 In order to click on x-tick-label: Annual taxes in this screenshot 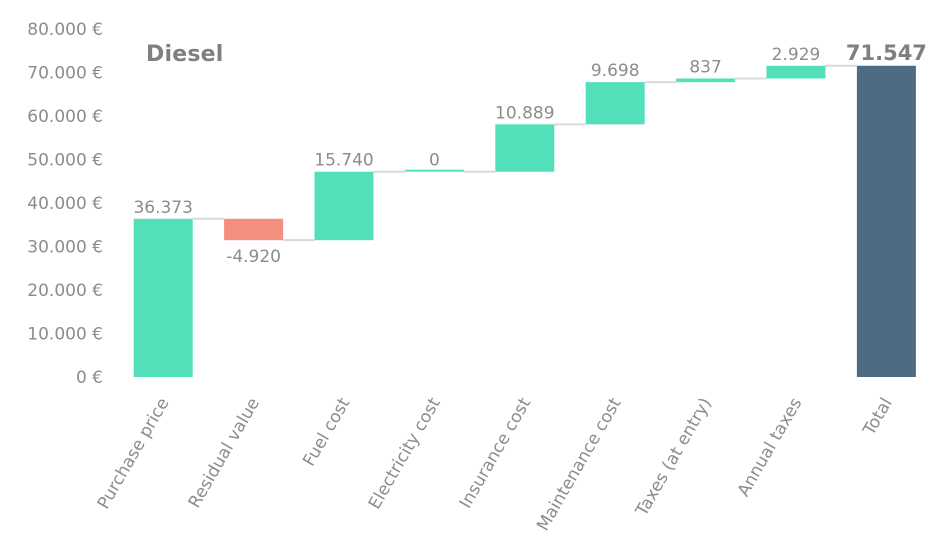, I will do `click(770, 447)`.